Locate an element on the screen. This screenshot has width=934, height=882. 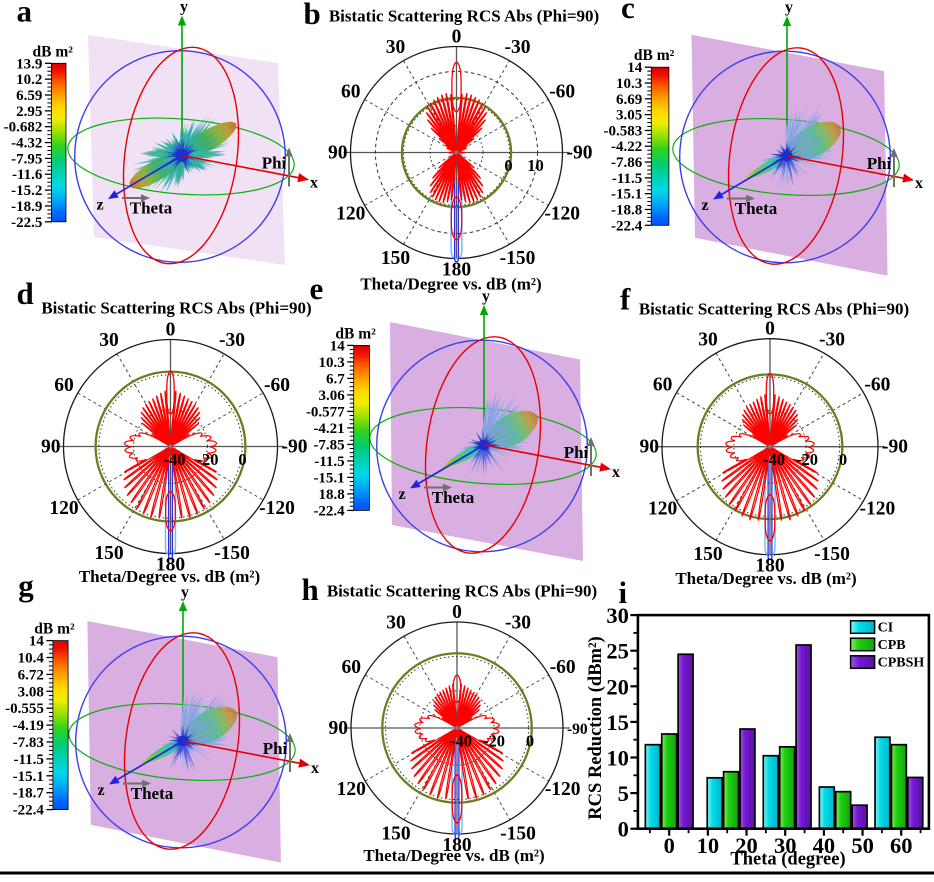
svg-text: -4.21 is located at coordinates (328, 429).